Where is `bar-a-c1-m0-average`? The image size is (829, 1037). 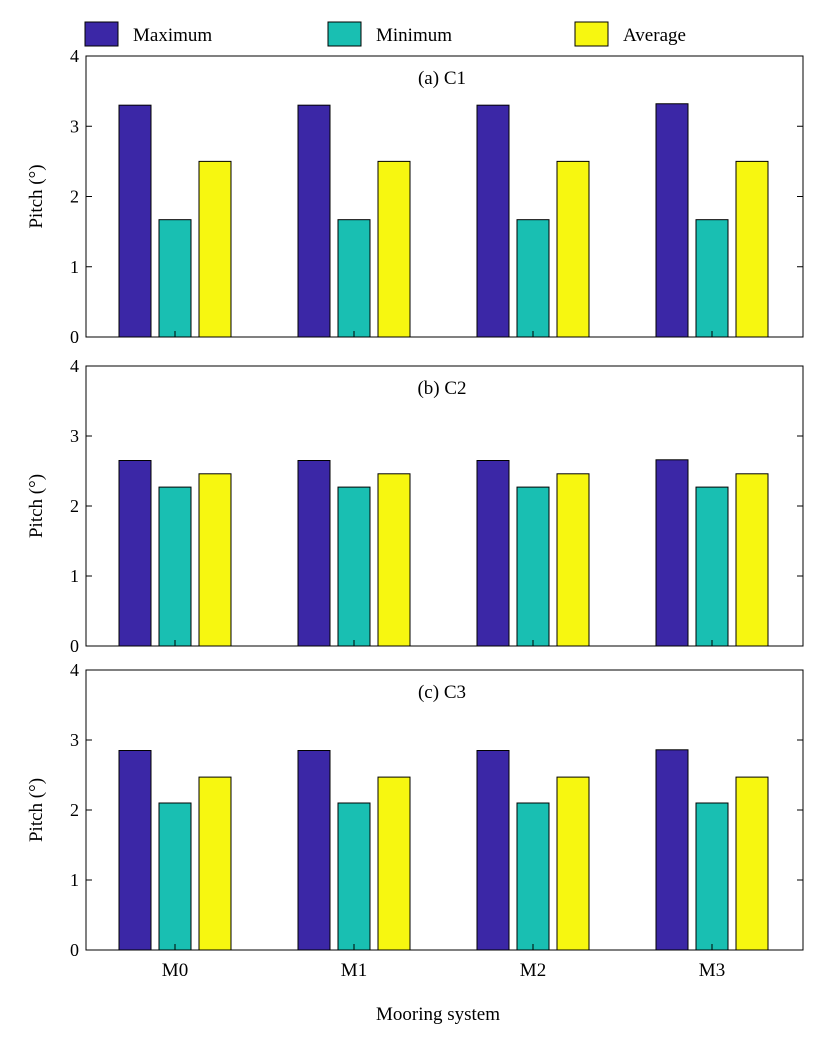 bar-a-c1-m0-average is located at coordinates (215, 249).